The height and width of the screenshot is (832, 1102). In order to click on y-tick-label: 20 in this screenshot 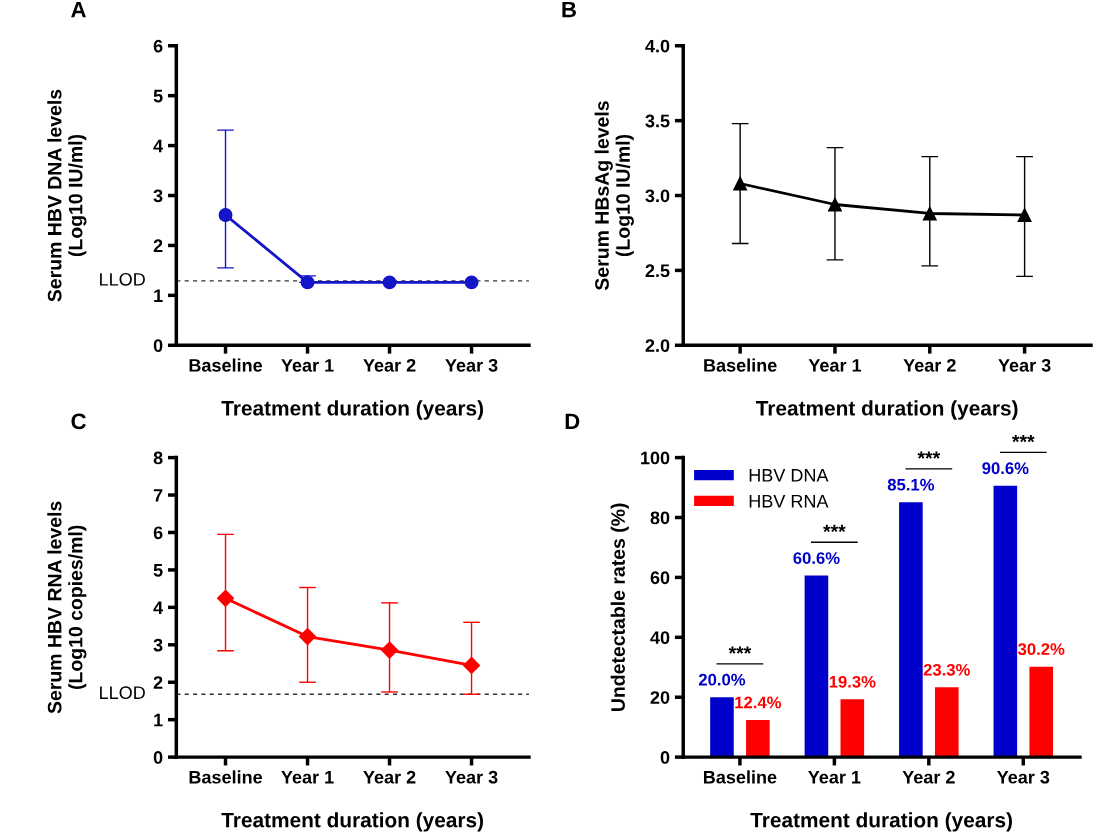, I will do `click(660, 697)`.